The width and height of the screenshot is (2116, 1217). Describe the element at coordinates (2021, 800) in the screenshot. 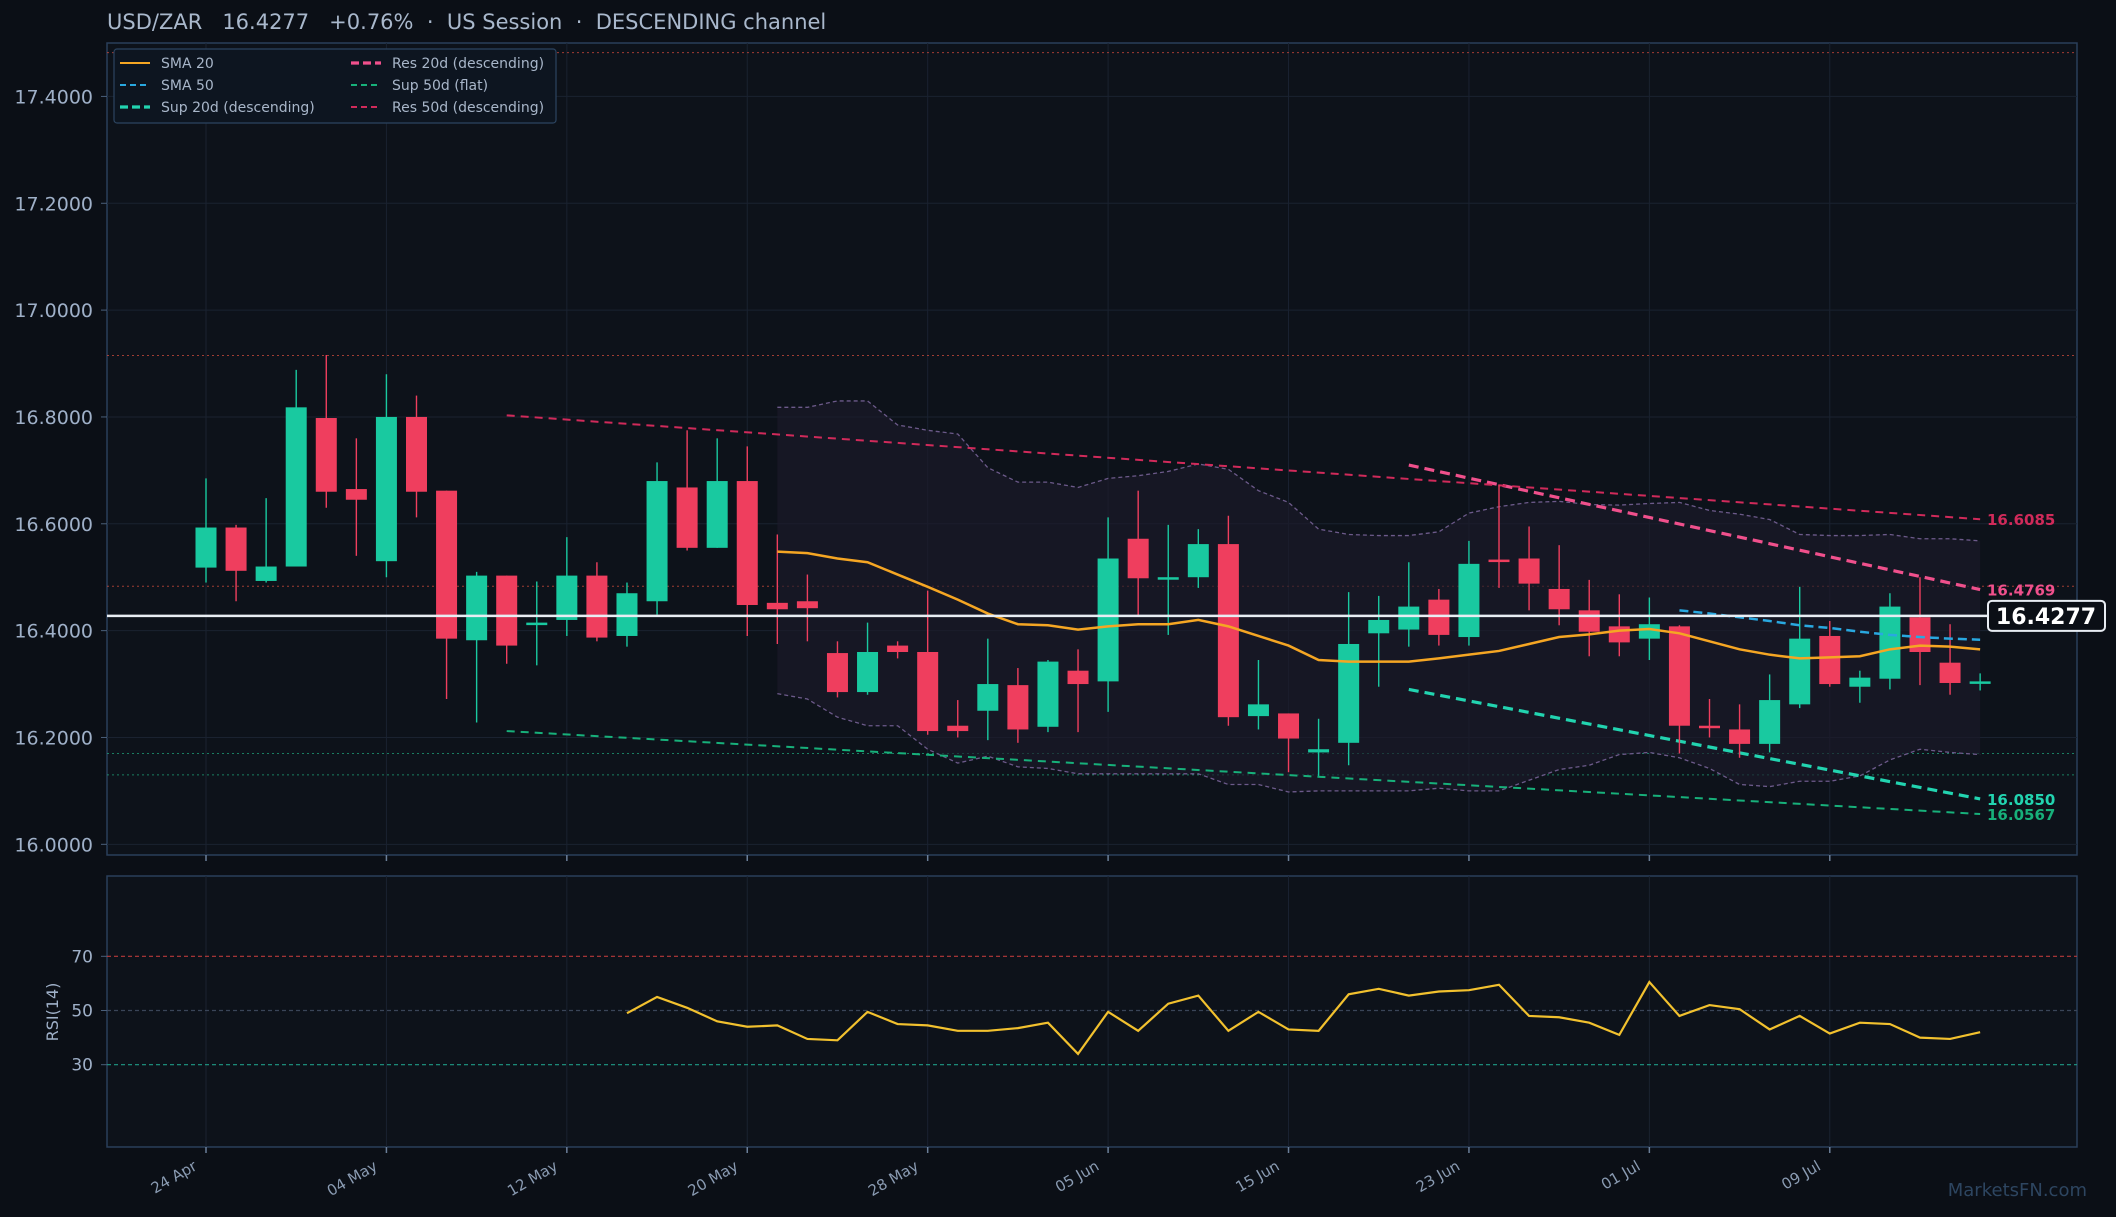

I see `trendline-value-label: 16.0850` at that location.